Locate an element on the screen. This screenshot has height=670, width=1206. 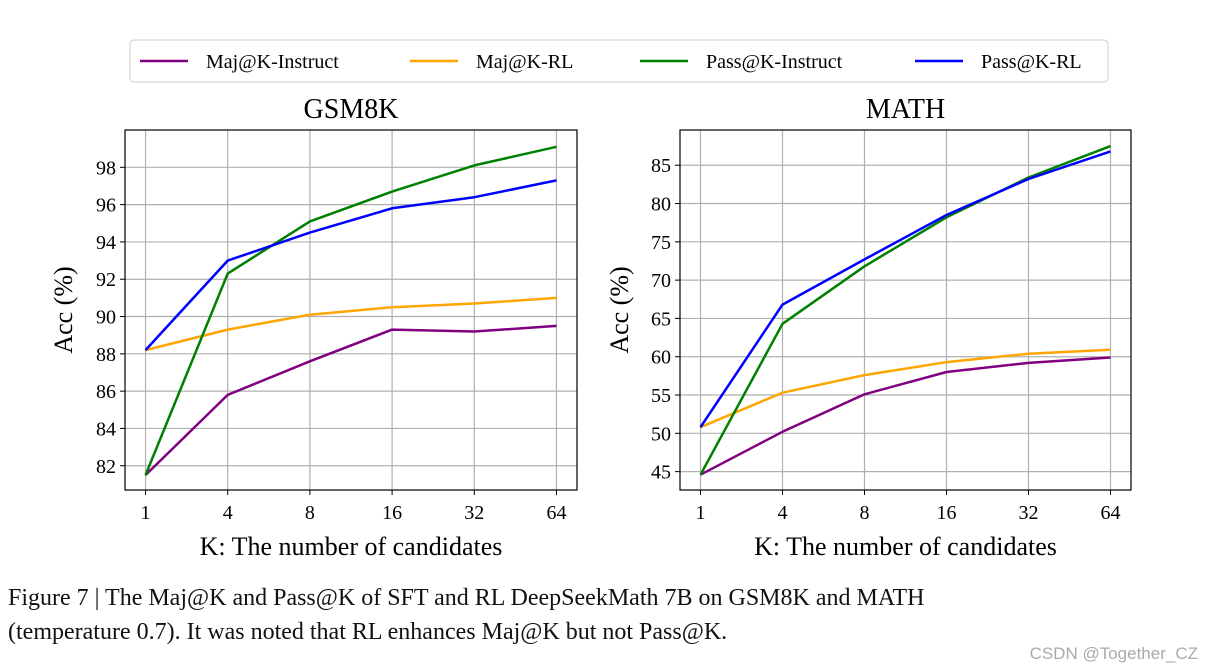
y-tick-label: 80 is located at coordinates (661, 205).